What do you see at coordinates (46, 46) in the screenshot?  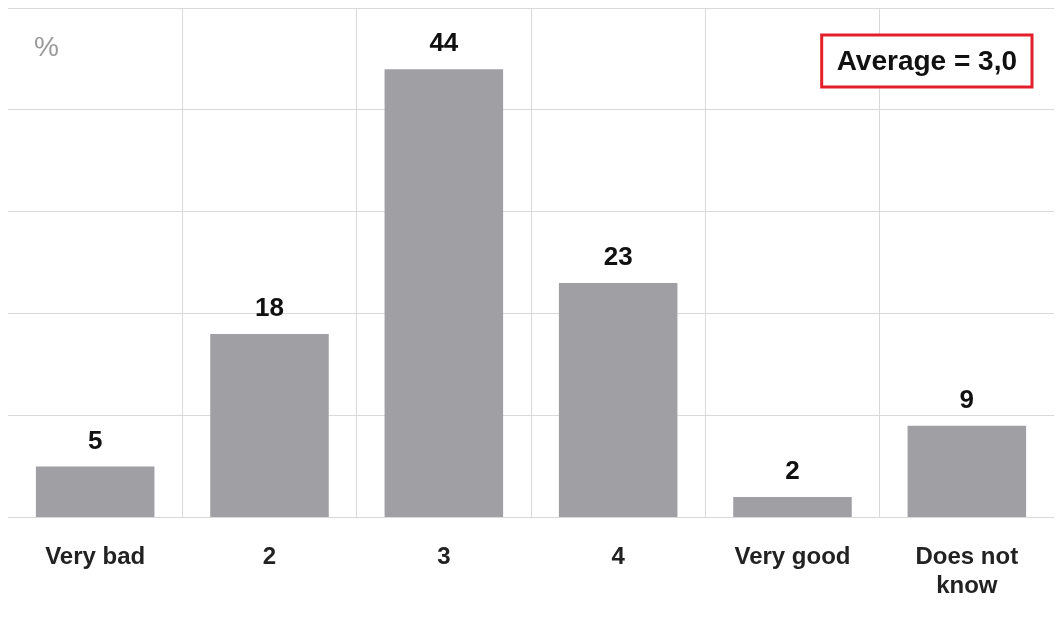 I see `y-axis-title: %` at bounding box center [46, 46].